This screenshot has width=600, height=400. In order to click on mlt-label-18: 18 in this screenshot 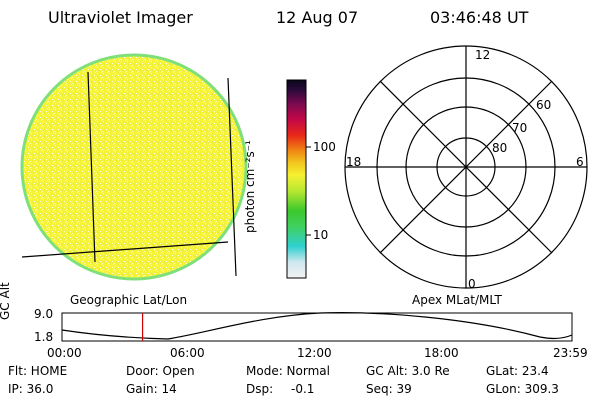, I will do `click(354, 162)`.